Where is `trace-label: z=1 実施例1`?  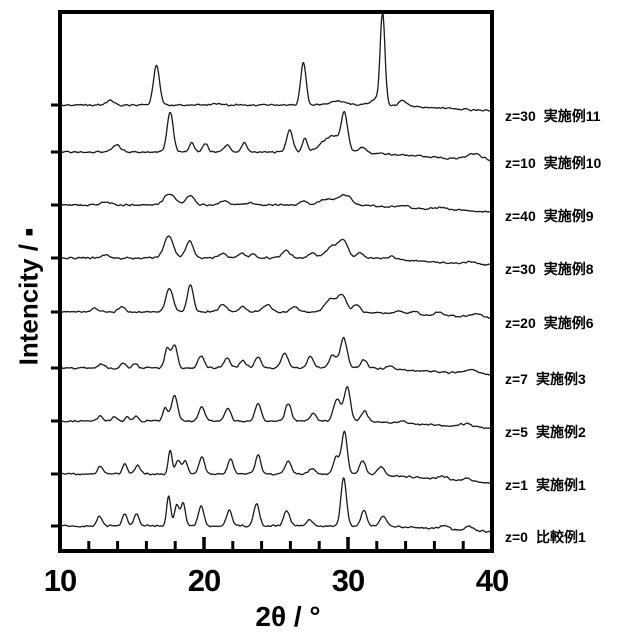 trace-label: z=1 実施例1 is located at coordinates (545, 485).